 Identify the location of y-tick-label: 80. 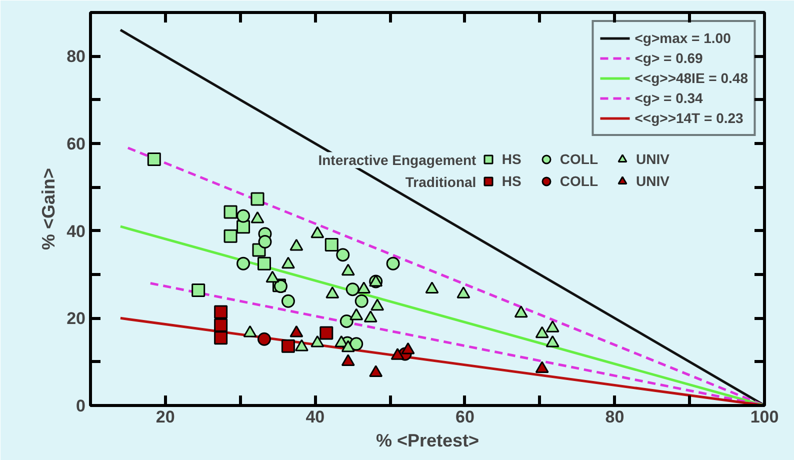
(76, 56).